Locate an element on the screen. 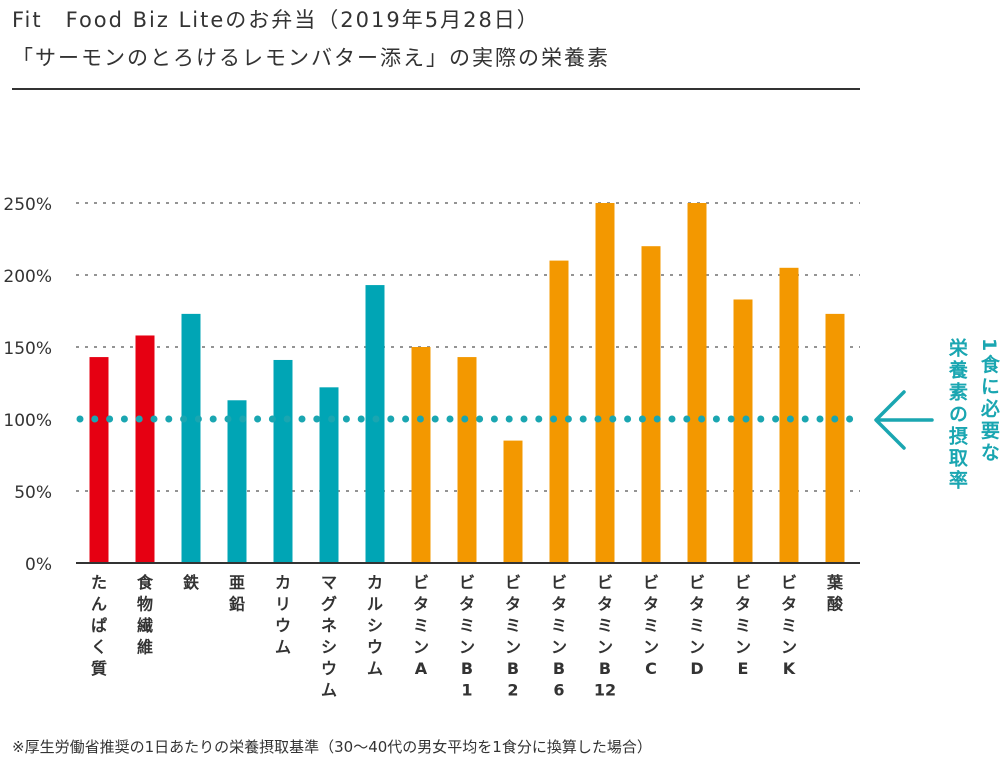 The height and width of the screenshot is (757, 1000). arrow-left-icon is located at coordinates (904, 420).